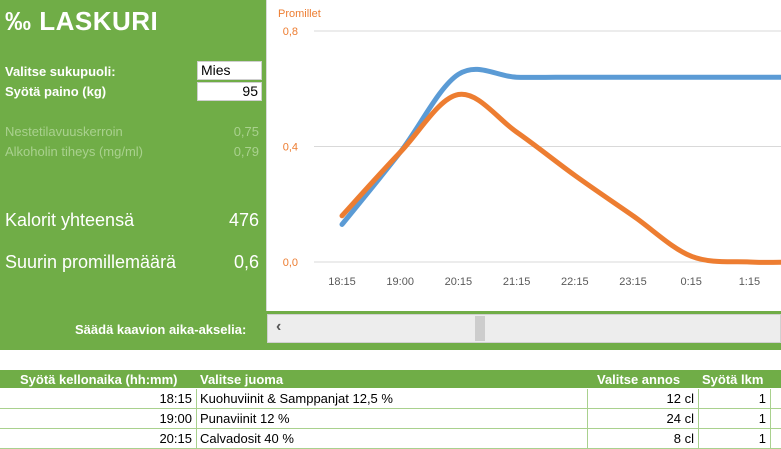 This screenshot has height=449, width=781. Describe the element at coordinates (749, 282) in the screenshot. I see `x-tick-label: 1:15` at that location.